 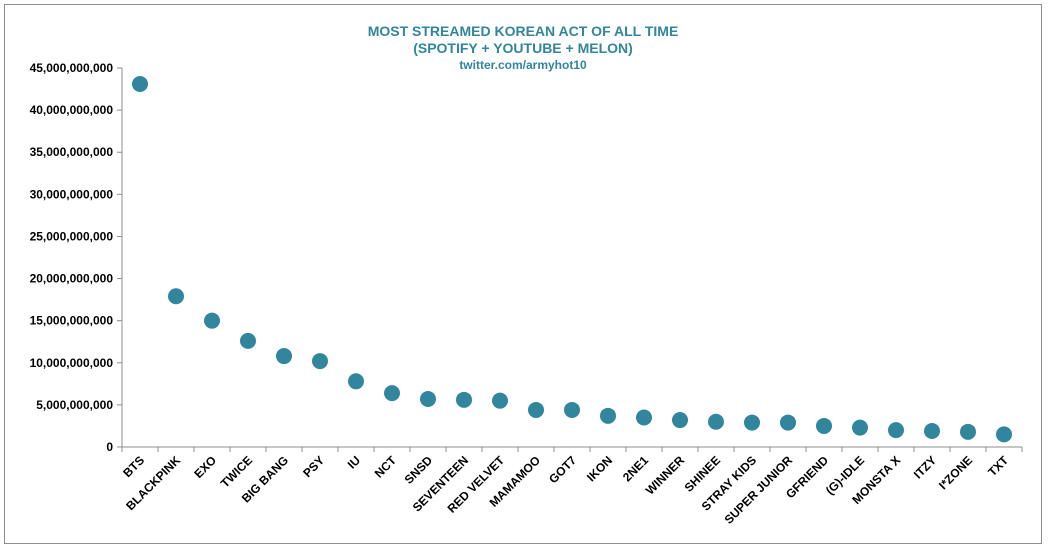 I want to click on y-tick-label: 5,000,000,000, so click(x=74, y=405).